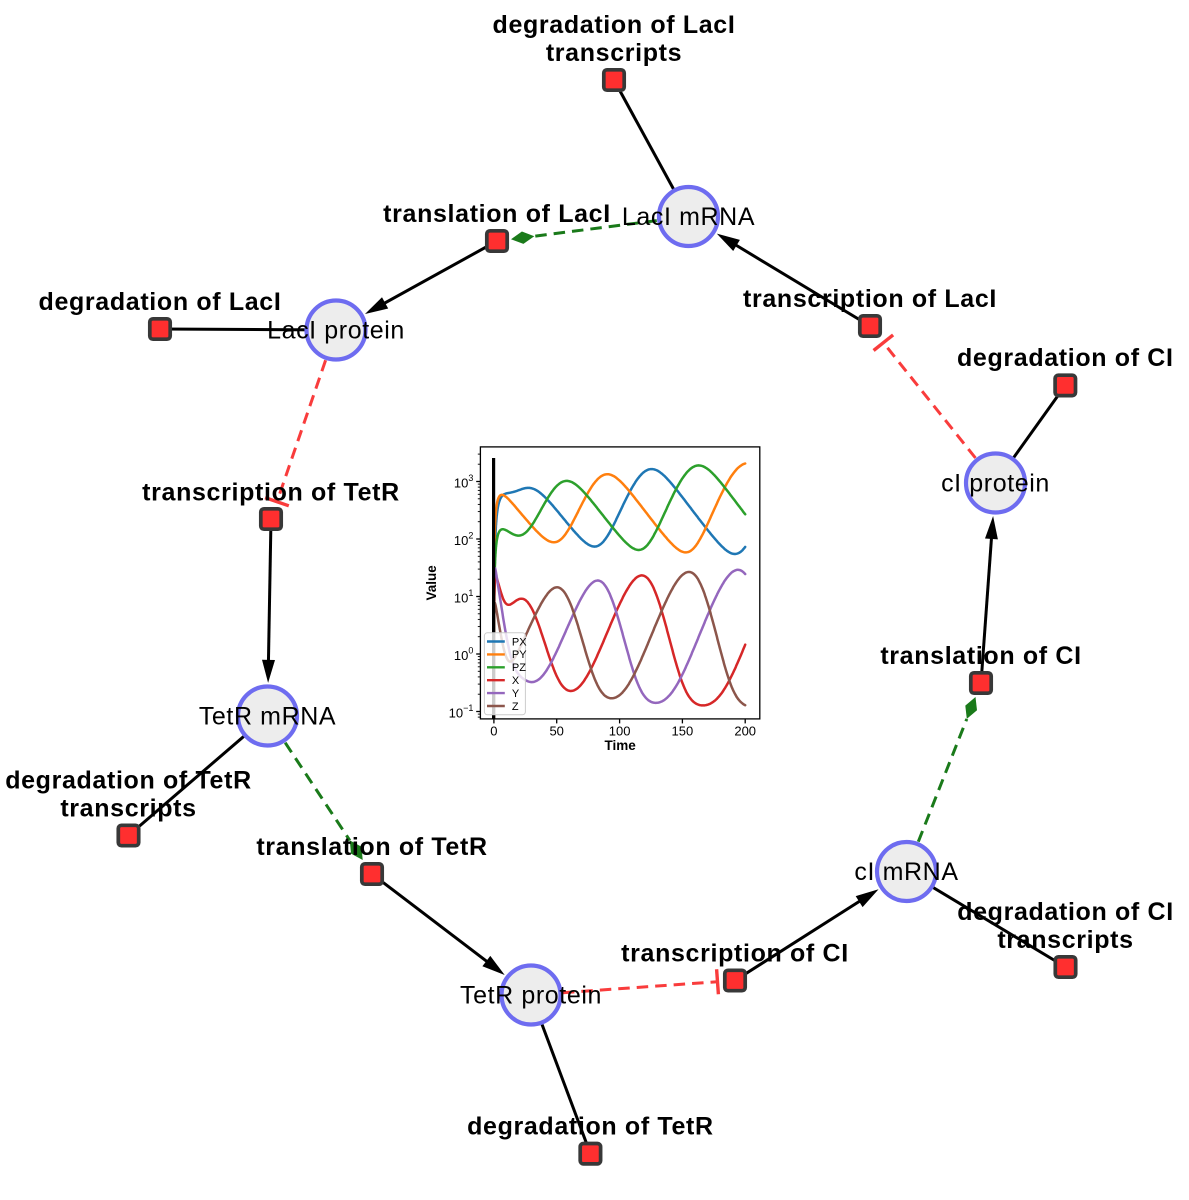 Image resolution: width=1189 pixels, height=1200 pixels. What do you see at coordinates (906, 872) in the screenshot?
I see `svg-text: cI mRNA` at bounding box center [906, 872].